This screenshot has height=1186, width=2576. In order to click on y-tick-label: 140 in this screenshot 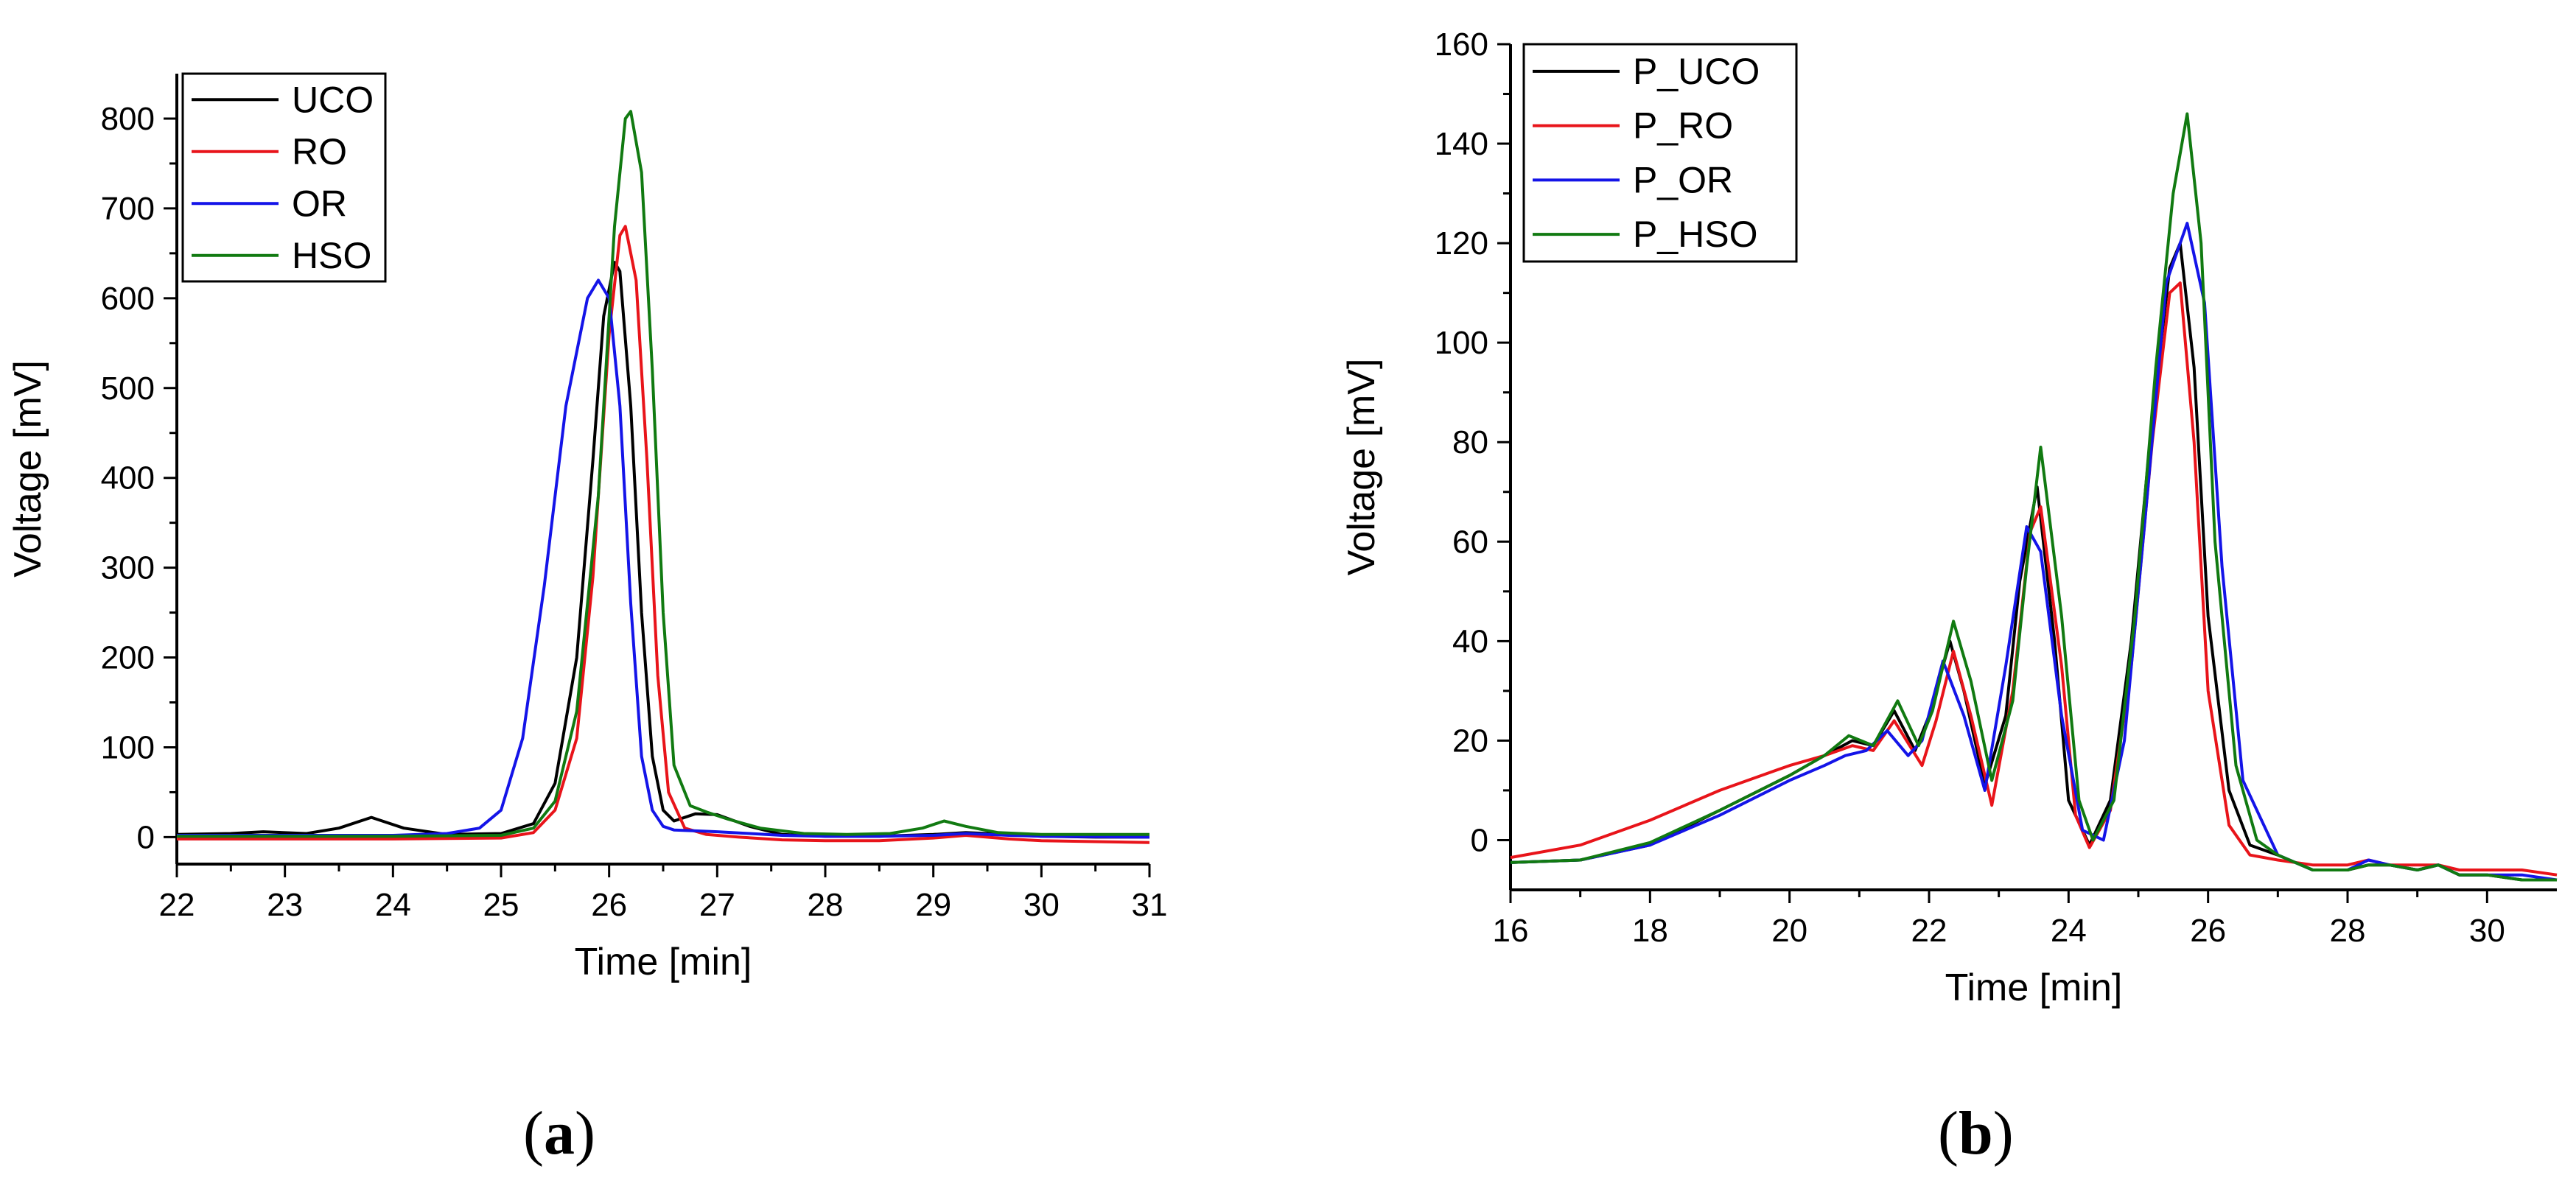, I will do `click(1461, 144)`.